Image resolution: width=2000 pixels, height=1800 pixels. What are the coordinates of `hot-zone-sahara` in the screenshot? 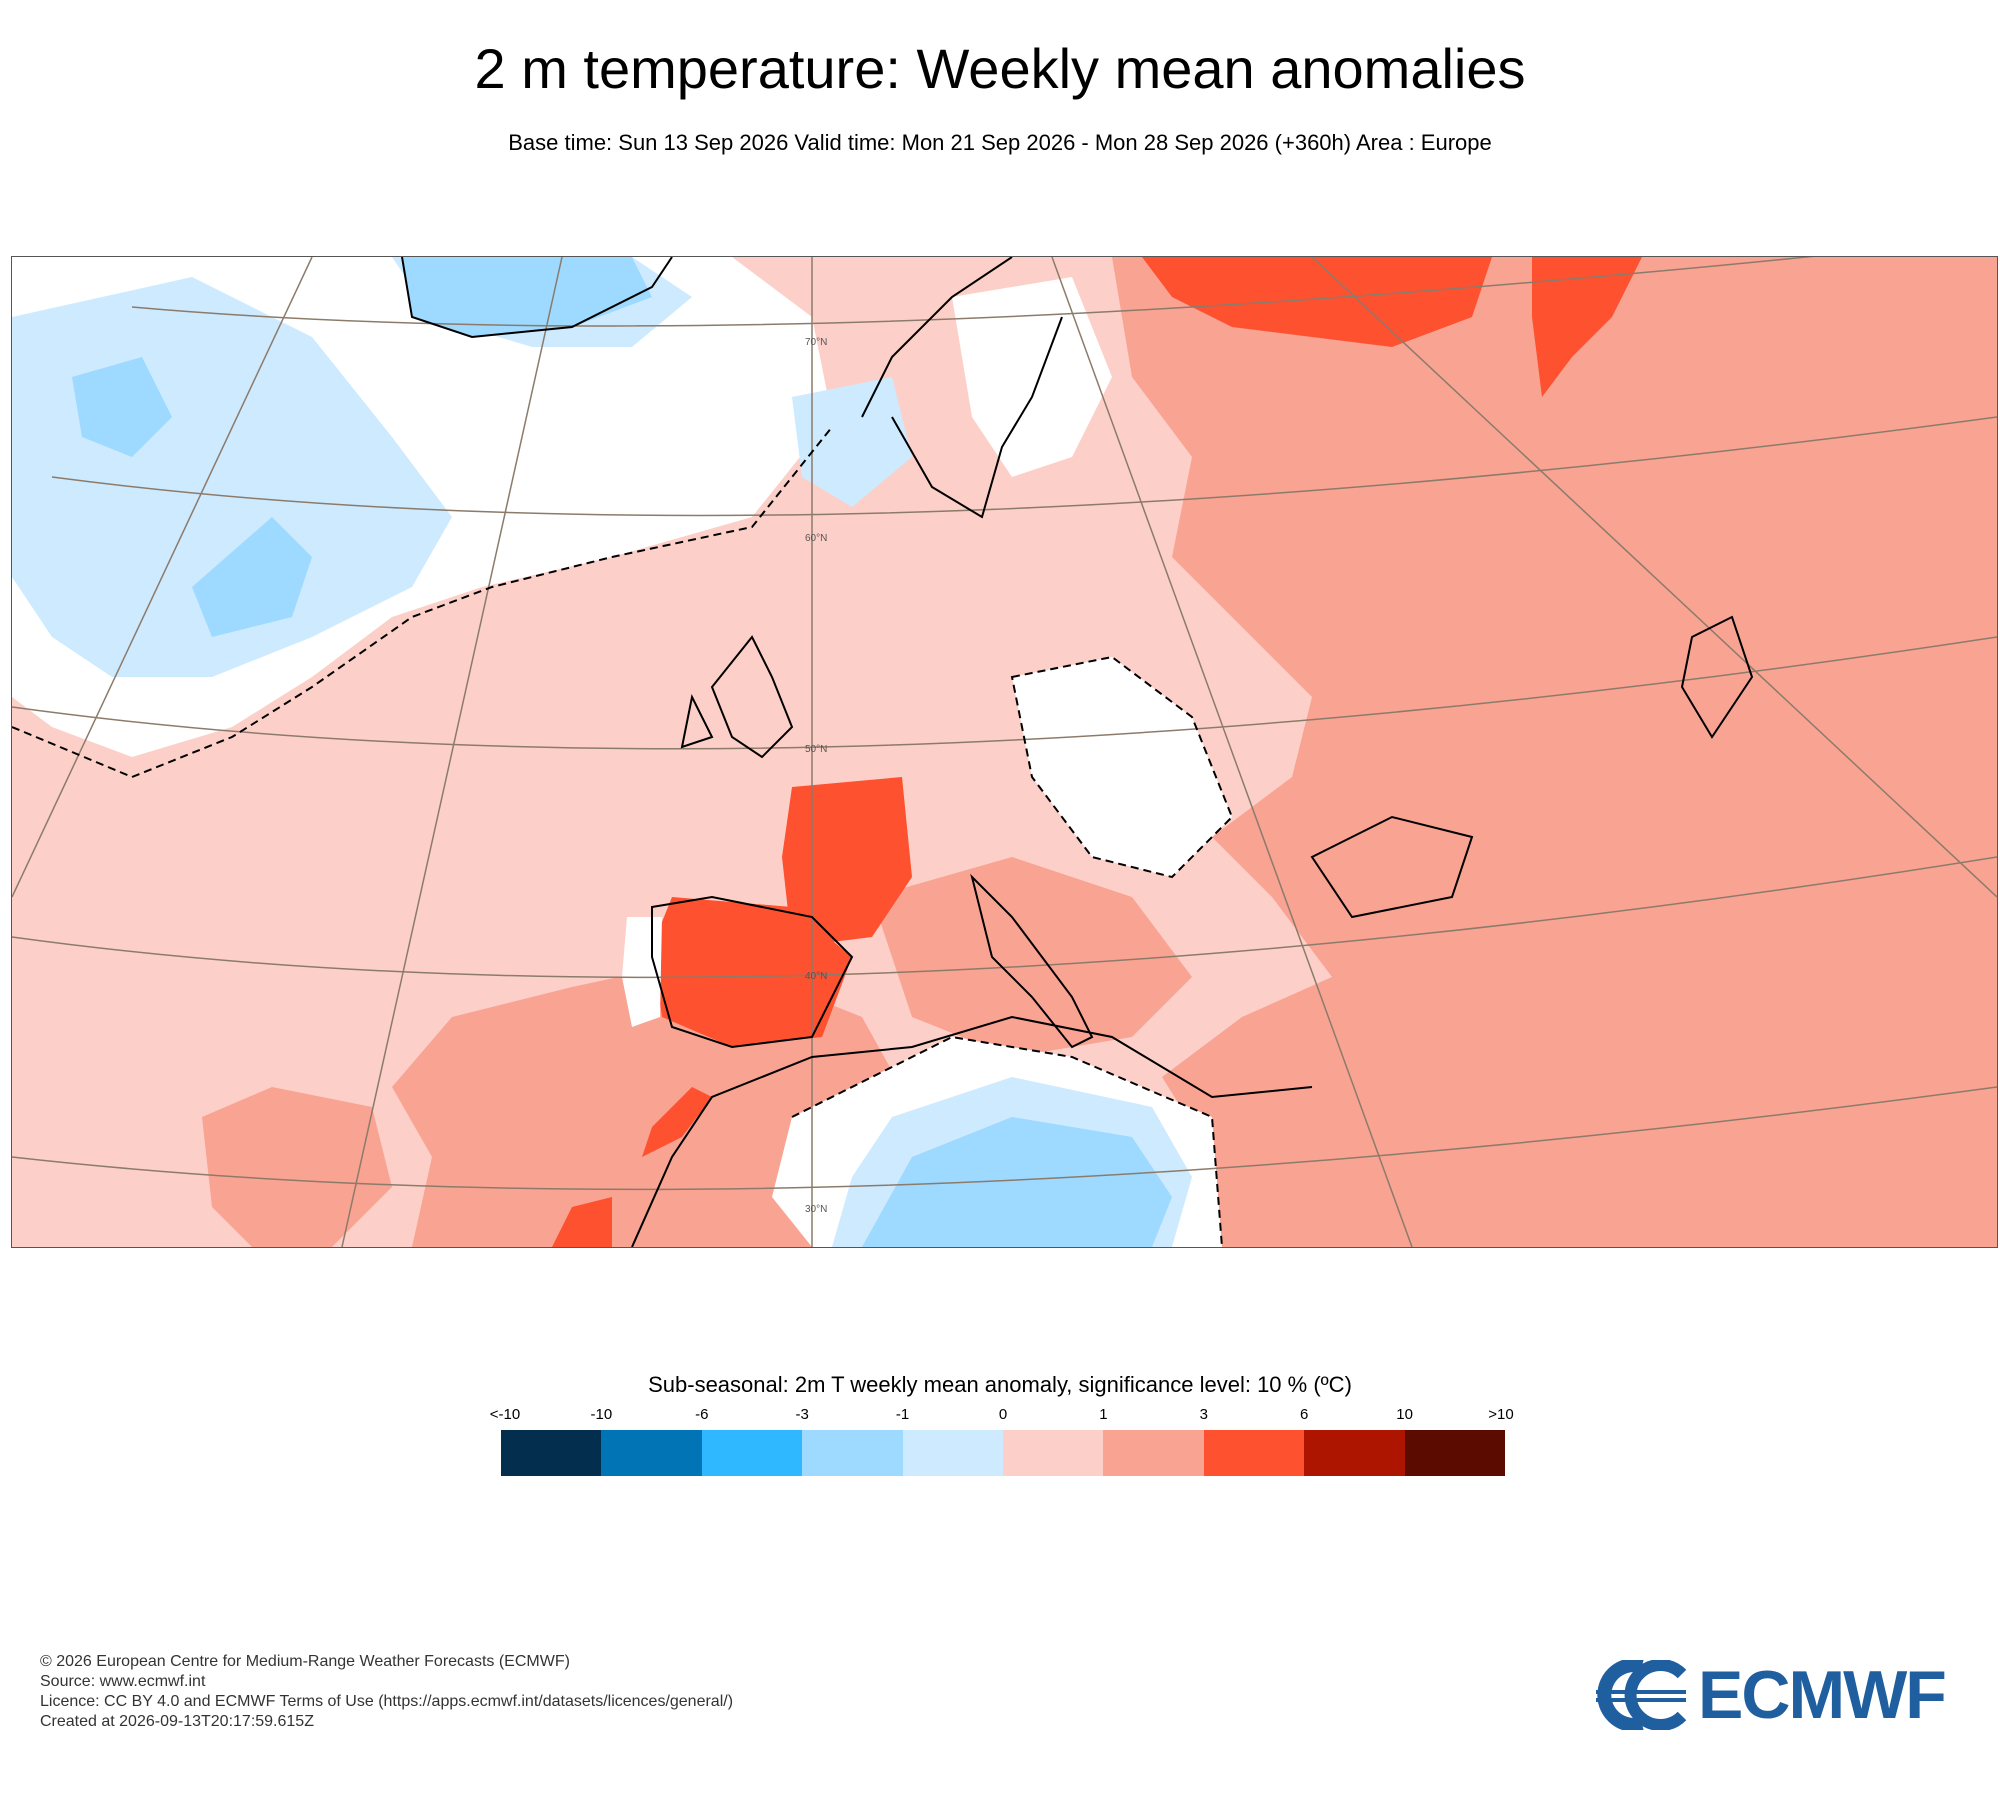 It's located at (582, 1222).